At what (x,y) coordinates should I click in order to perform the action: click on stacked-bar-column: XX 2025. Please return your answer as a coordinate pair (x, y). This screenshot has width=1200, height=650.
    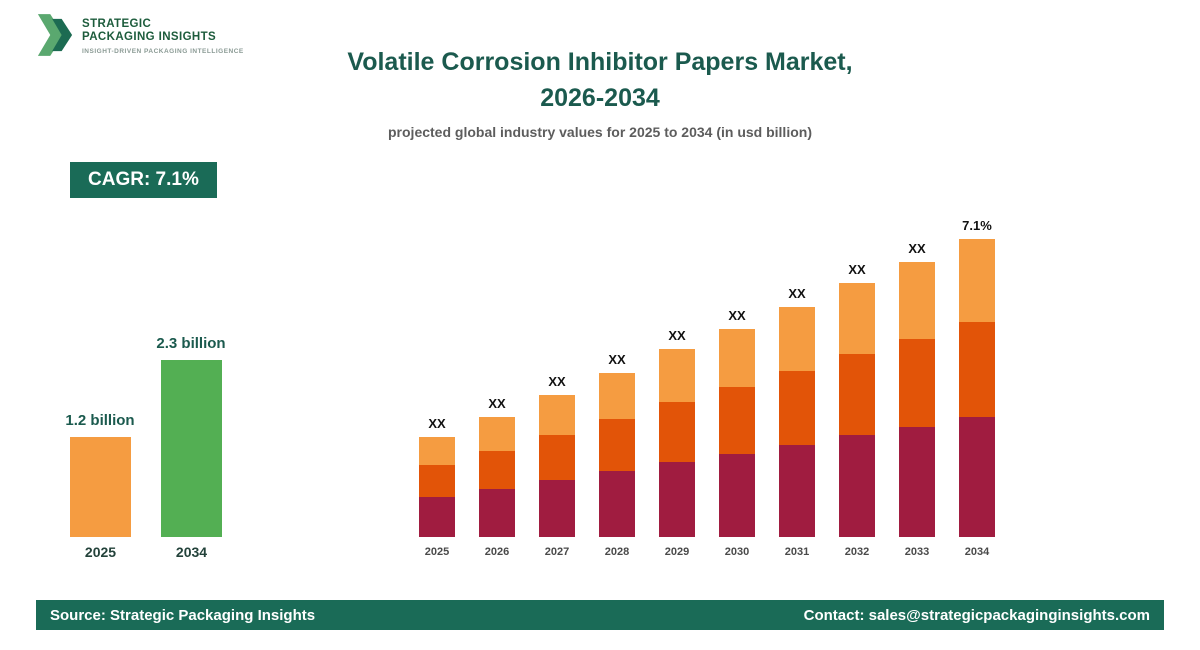
    Looking at the image, I should click on (437, 388).